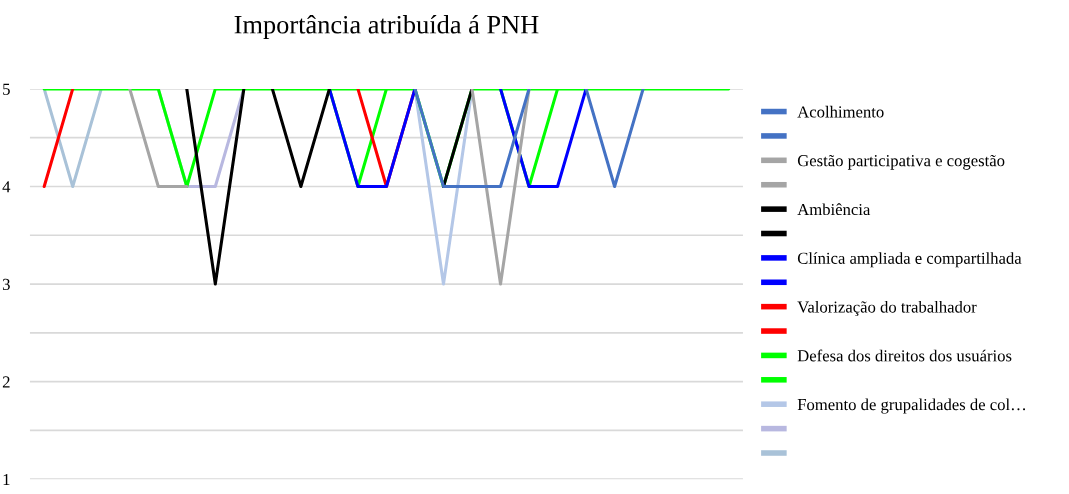 The width and height of the screenshot is (1069, 494). Describe the element at coordinates (6, 89) in the screenshot. I see `y-tick-label: 5` at that location.